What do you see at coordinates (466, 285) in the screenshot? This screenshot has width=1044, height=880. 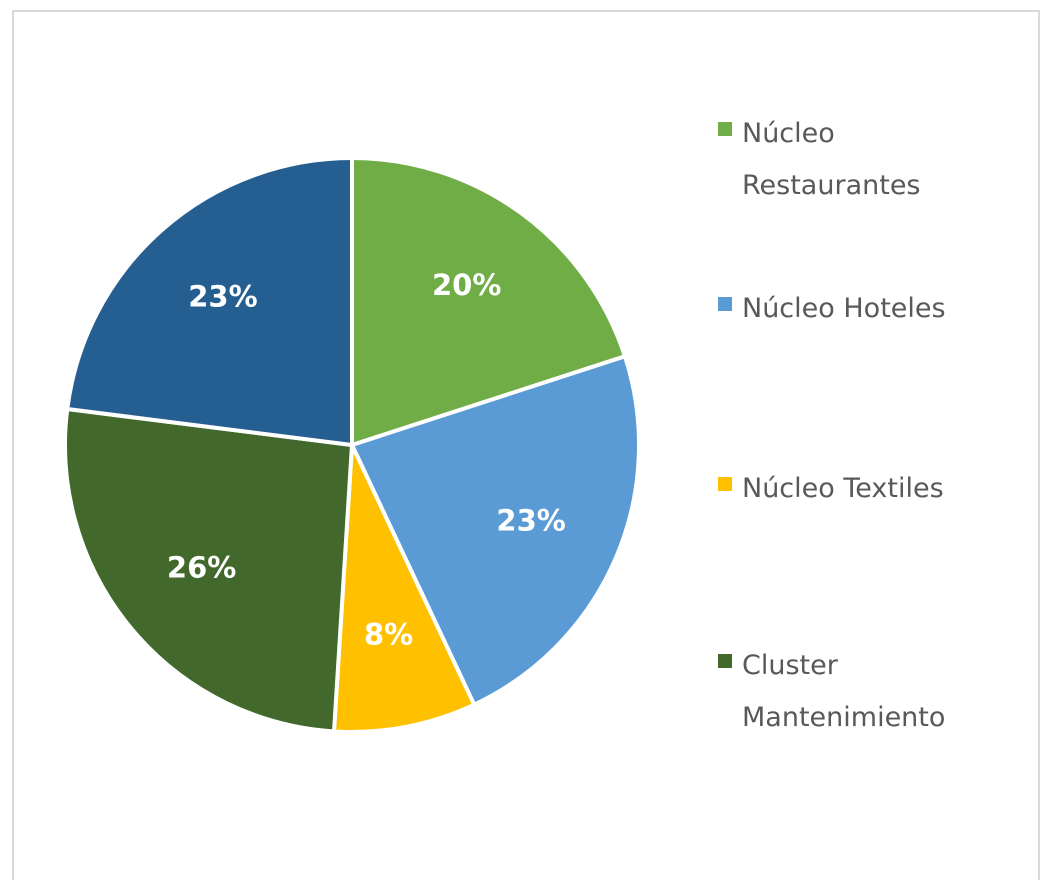 I see `slice-label: 20%` at bounding box center [466, 285].